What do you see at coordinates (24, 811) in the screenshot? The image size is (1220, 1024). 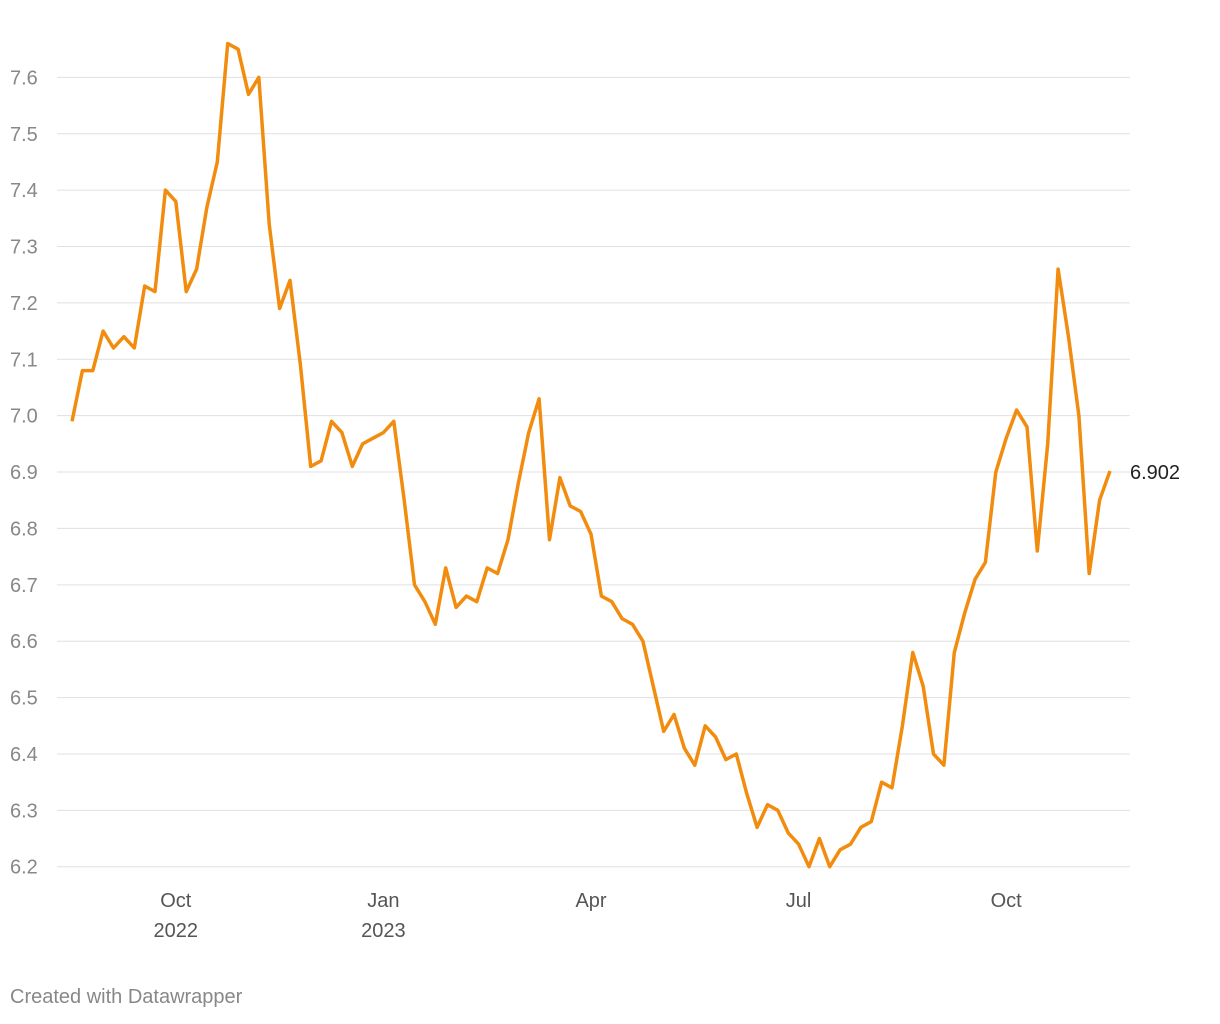 I see `y-tick-label: 6.3` at bounding box center [24, 811].